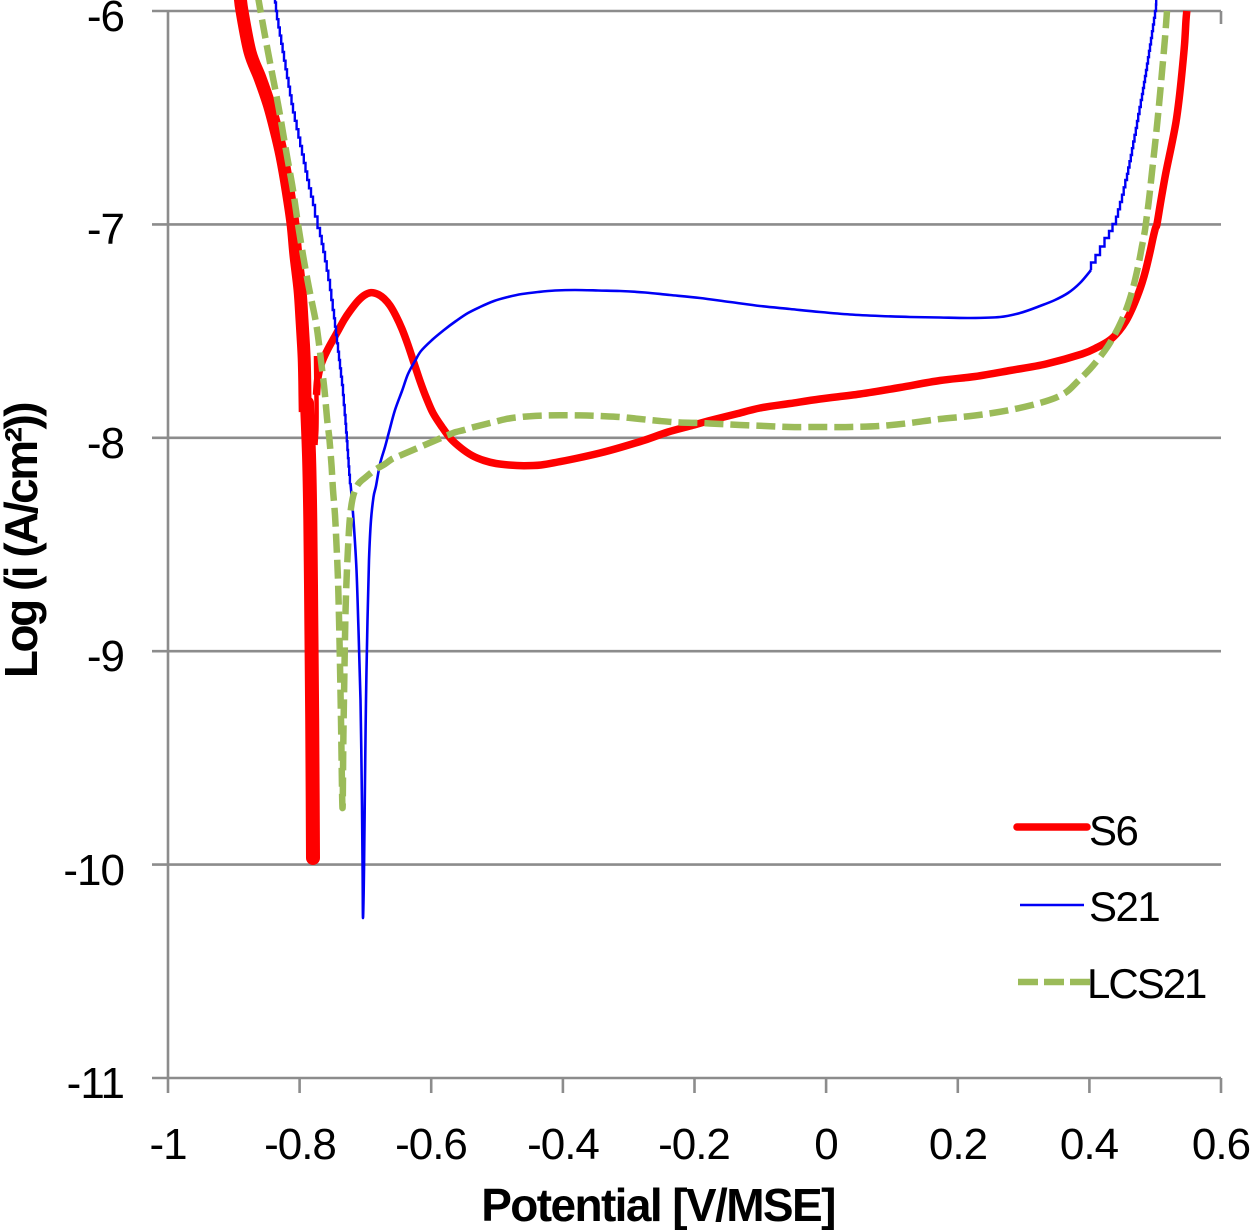 The height and width of the screenshot is (1230, 1250). What do you see at coordinates (1146, 983) in the screenshot?
I see `svg-text: LCS21` at bounding box center [1146, 983].